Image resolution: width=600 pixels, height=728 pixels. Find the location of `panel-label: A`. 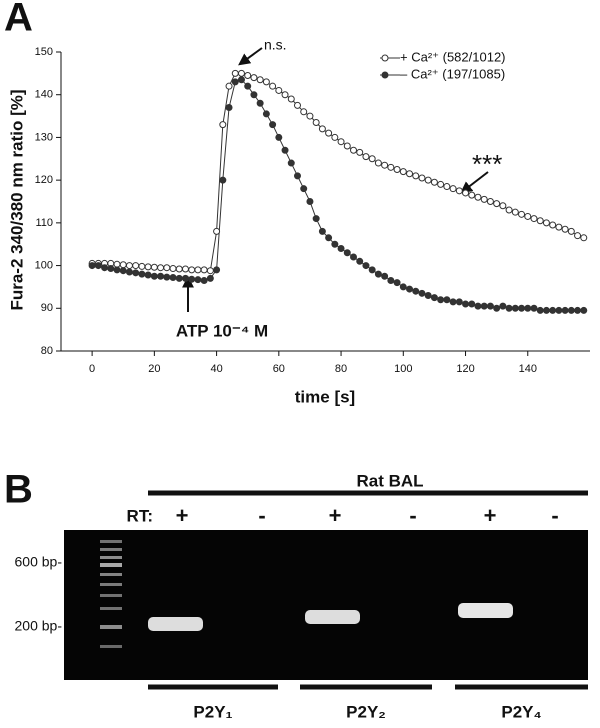

panel-label: A is located at coordinates (18, 20).